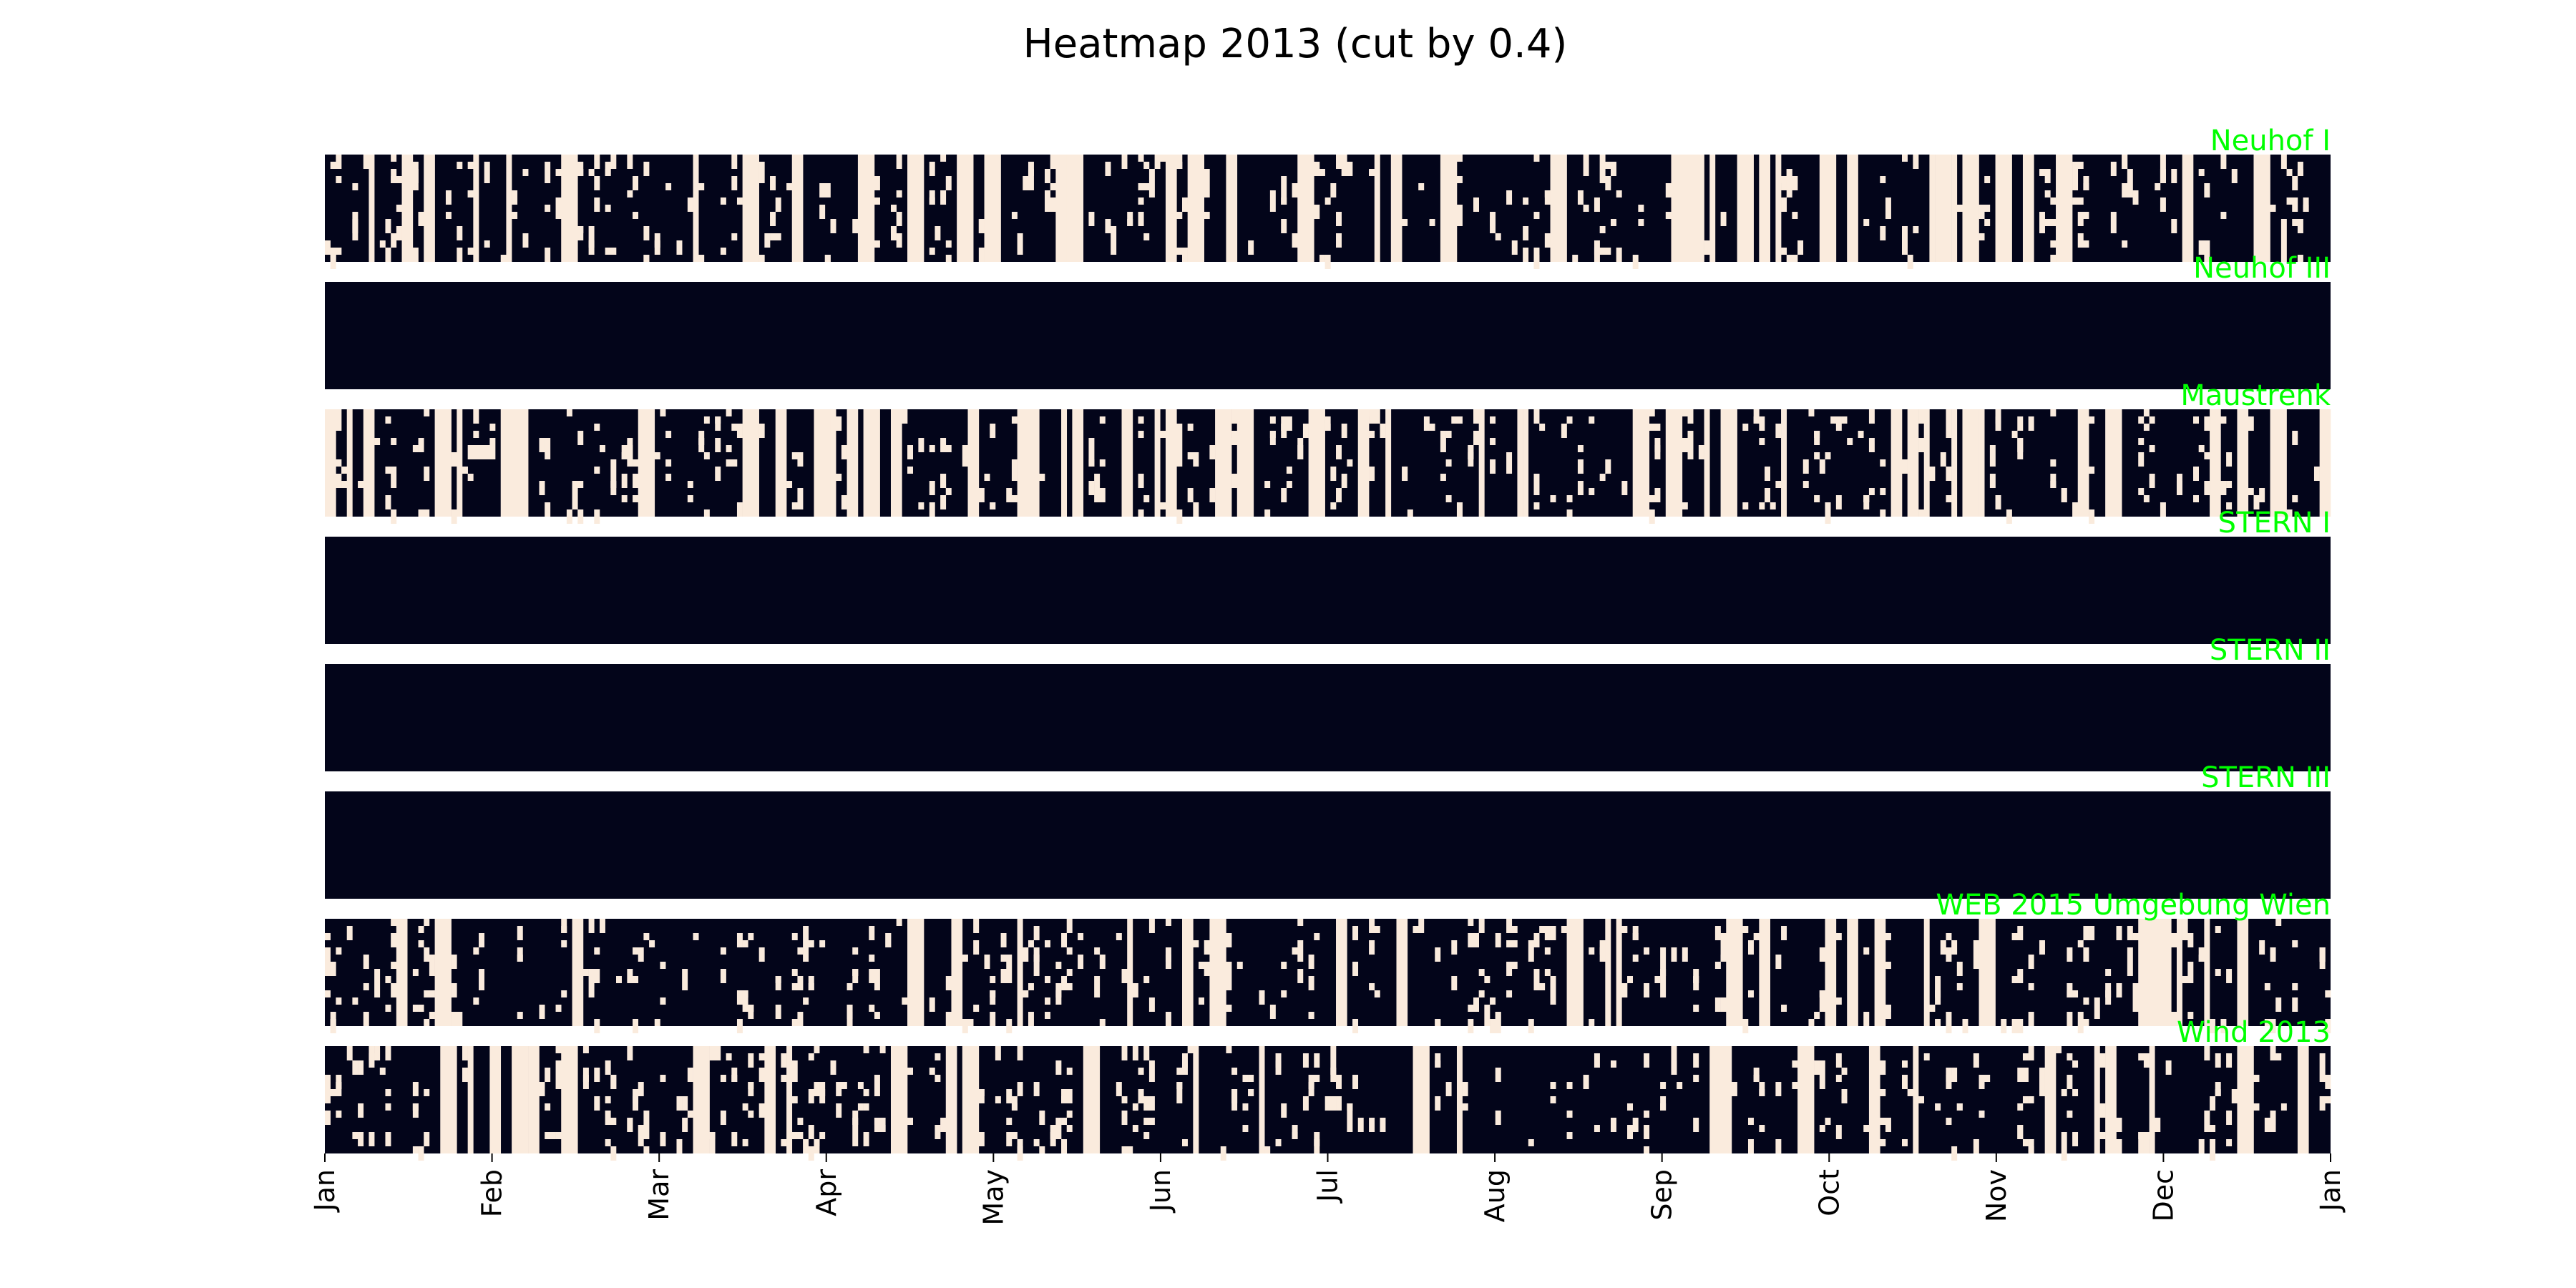 The image size is (2576, 1288). Describe the element at coordinates (1327, 1189) in the screenshot. I see `x-axis: Jan Feb Mar Apr May Jun Jul Aug Sep Oct Nov Dec Jan` at that location.